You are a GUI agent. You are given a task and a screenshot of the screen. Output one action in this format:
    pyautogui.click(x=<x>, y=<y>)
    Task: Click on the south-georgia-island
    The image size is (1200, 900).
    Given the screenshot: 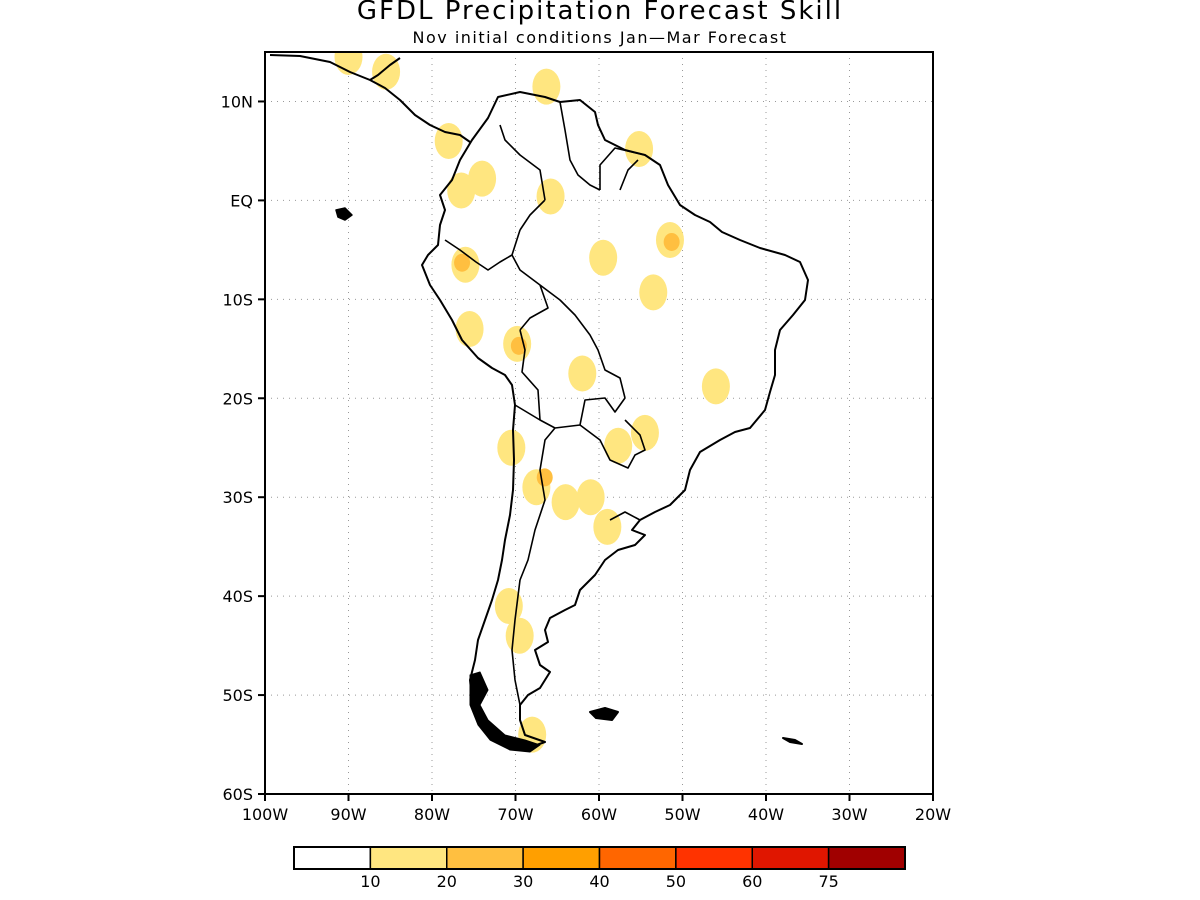 What is the action you would take?
    pyautogui.click(x=792, y=741)
    